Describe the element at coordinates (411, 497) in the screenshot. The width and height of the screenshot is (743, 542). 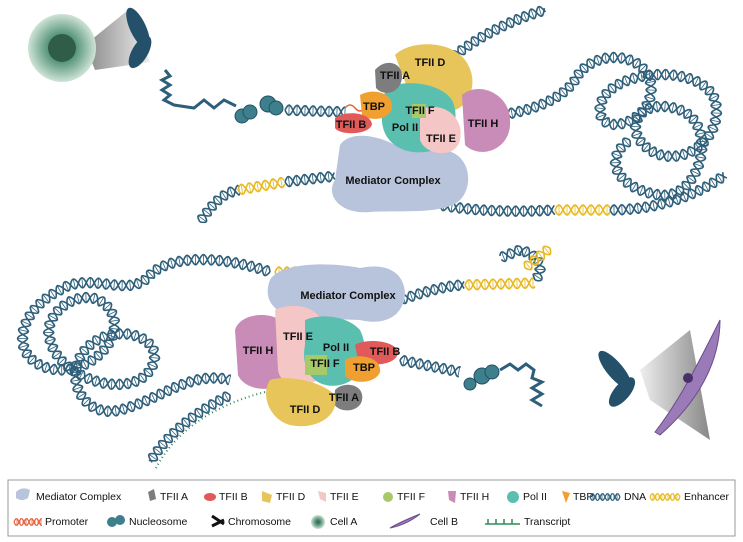
I see `legend-label: TFII F` at that location.